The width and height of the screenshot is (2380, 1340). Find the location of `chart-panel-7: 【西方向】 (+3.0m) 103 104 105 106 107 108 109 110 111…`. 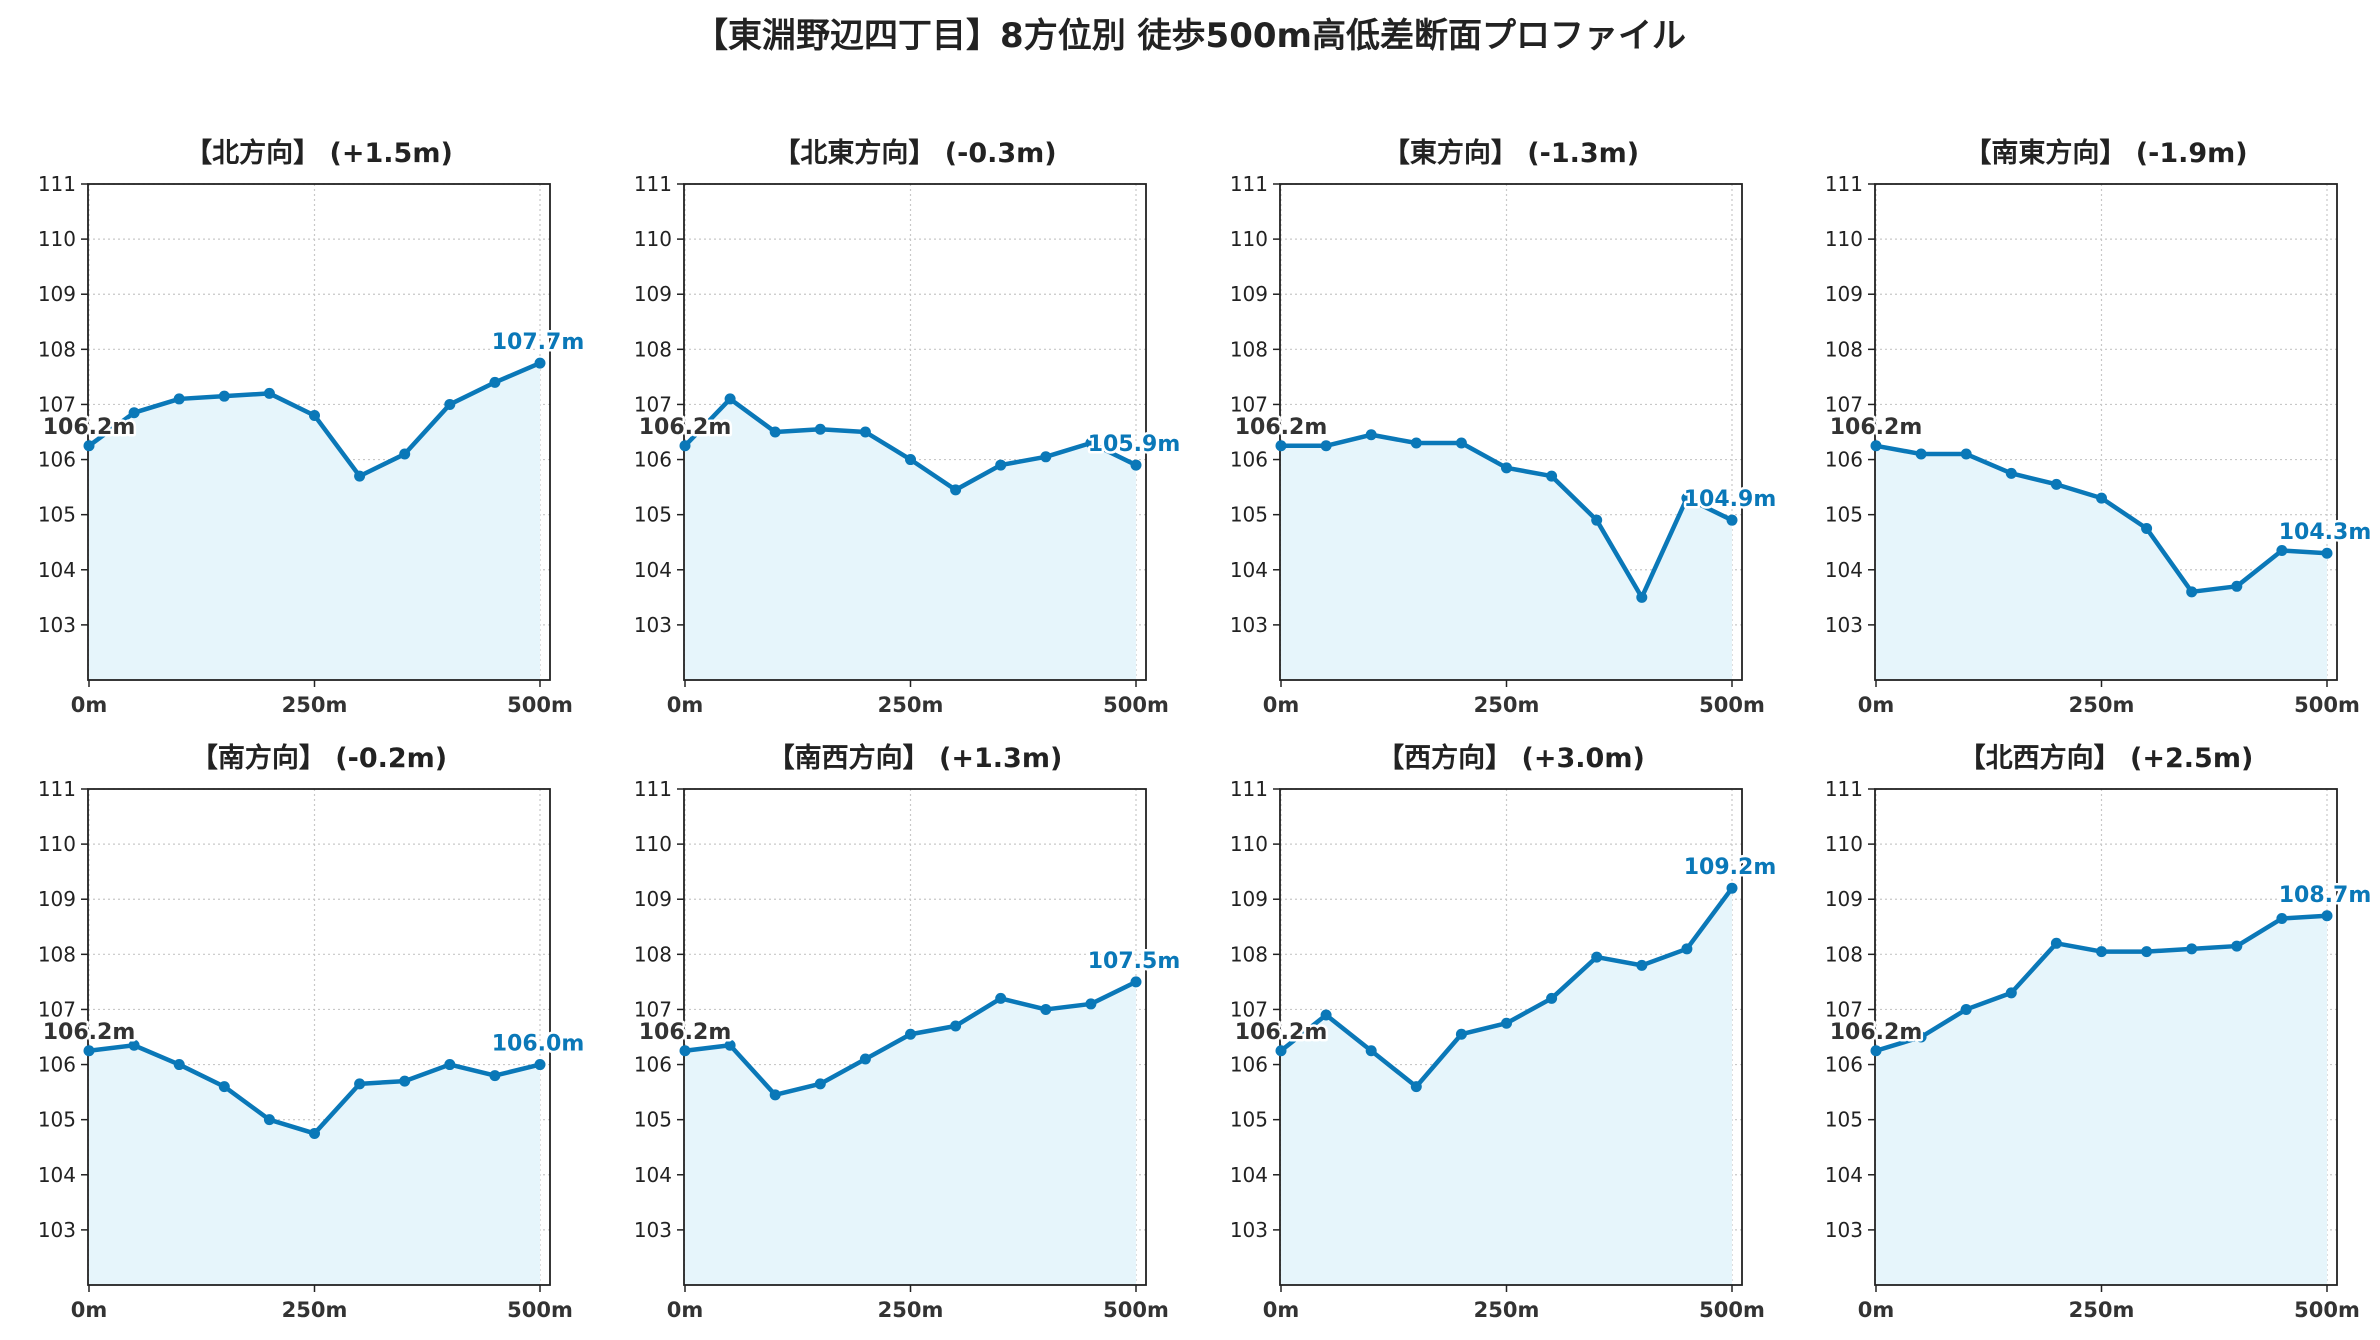

chart-panel-7: 【西方向】 (+3.0m) 103 104 105 106 107 108 109 110 111… is located at coordinates (1504, 1032).